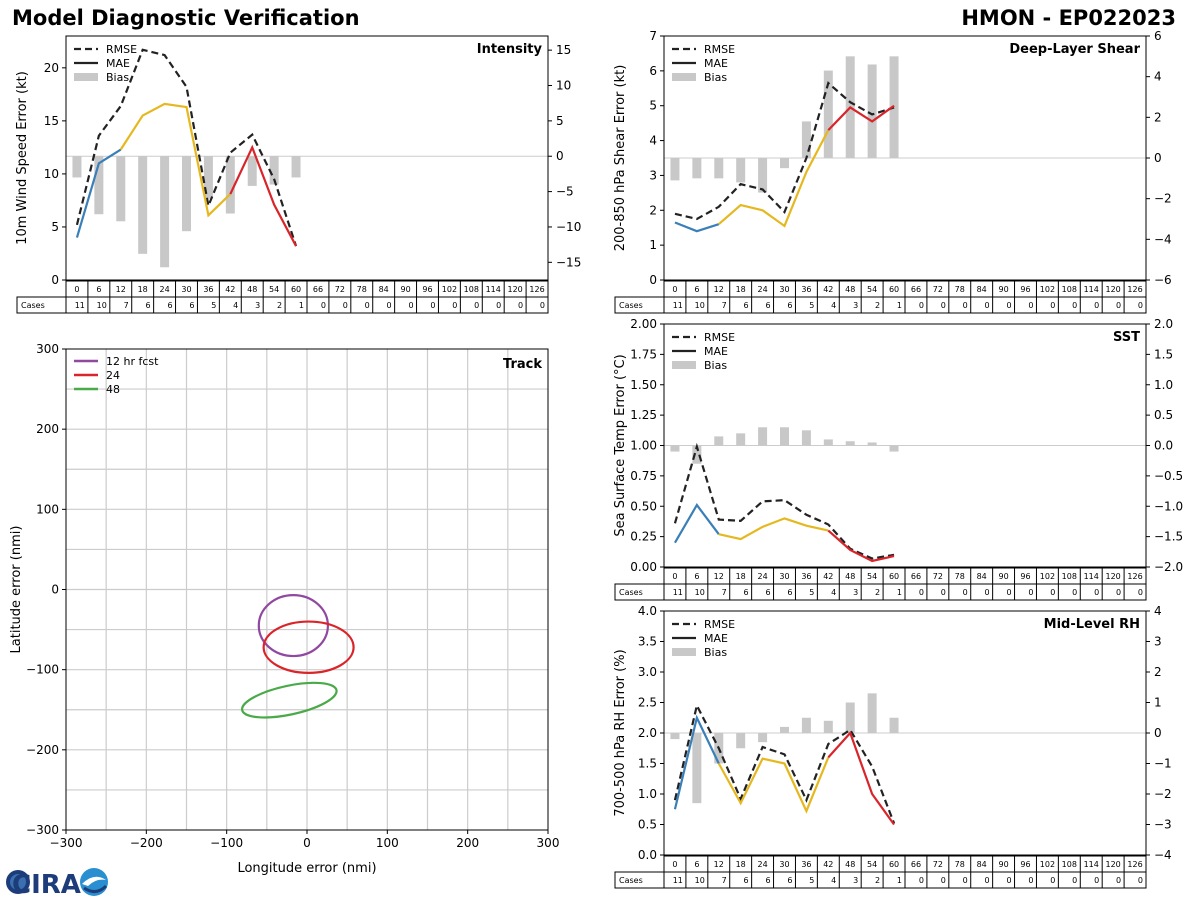 The width and height of the screenshot is (1200, 900). I want to click on page-title: Model Diagnostic Verification, so click(186, 18).